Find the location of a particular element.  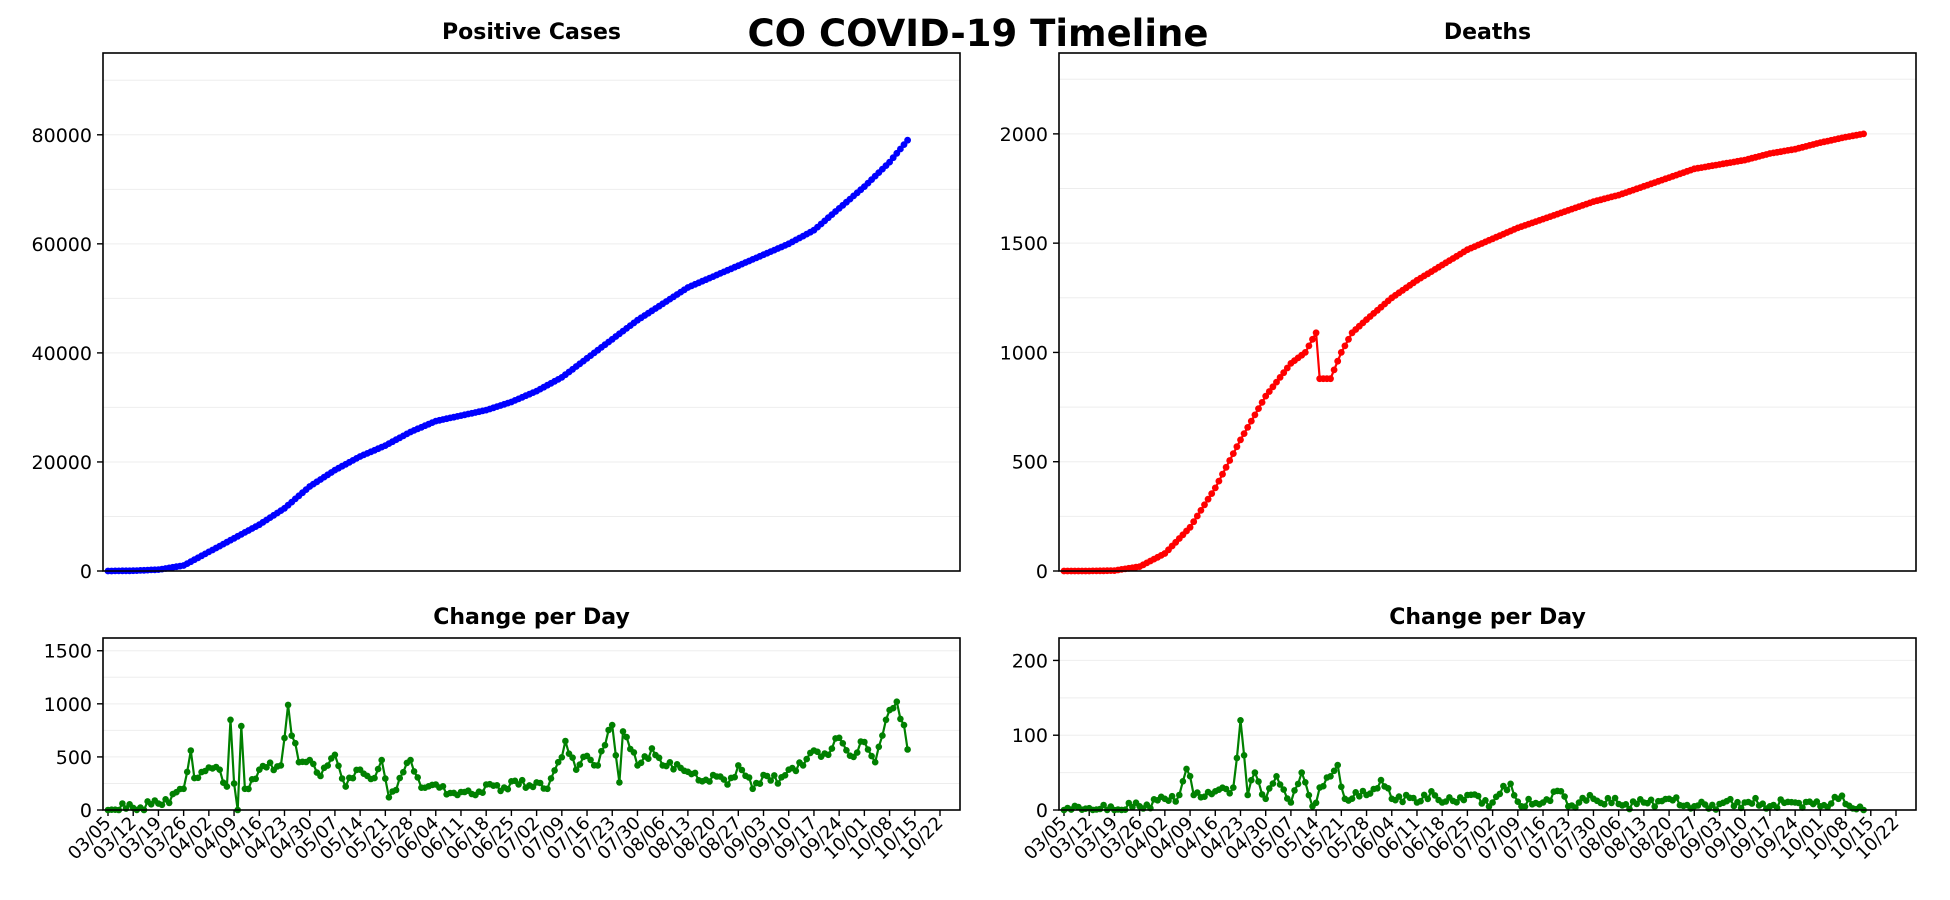

cases_change_per_day-ytick-label: 0 is located at coordinates (86, 811).